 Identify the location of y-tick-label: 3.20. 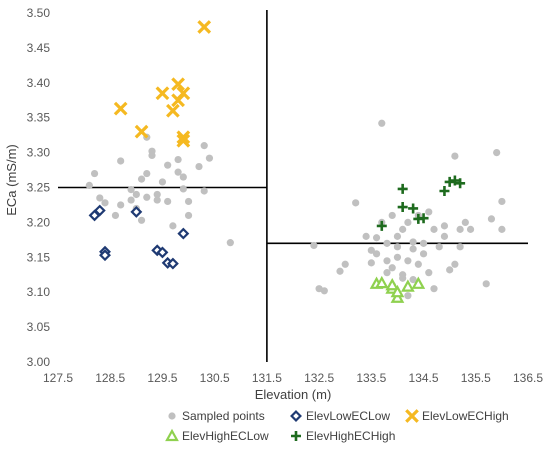
(39, 222).